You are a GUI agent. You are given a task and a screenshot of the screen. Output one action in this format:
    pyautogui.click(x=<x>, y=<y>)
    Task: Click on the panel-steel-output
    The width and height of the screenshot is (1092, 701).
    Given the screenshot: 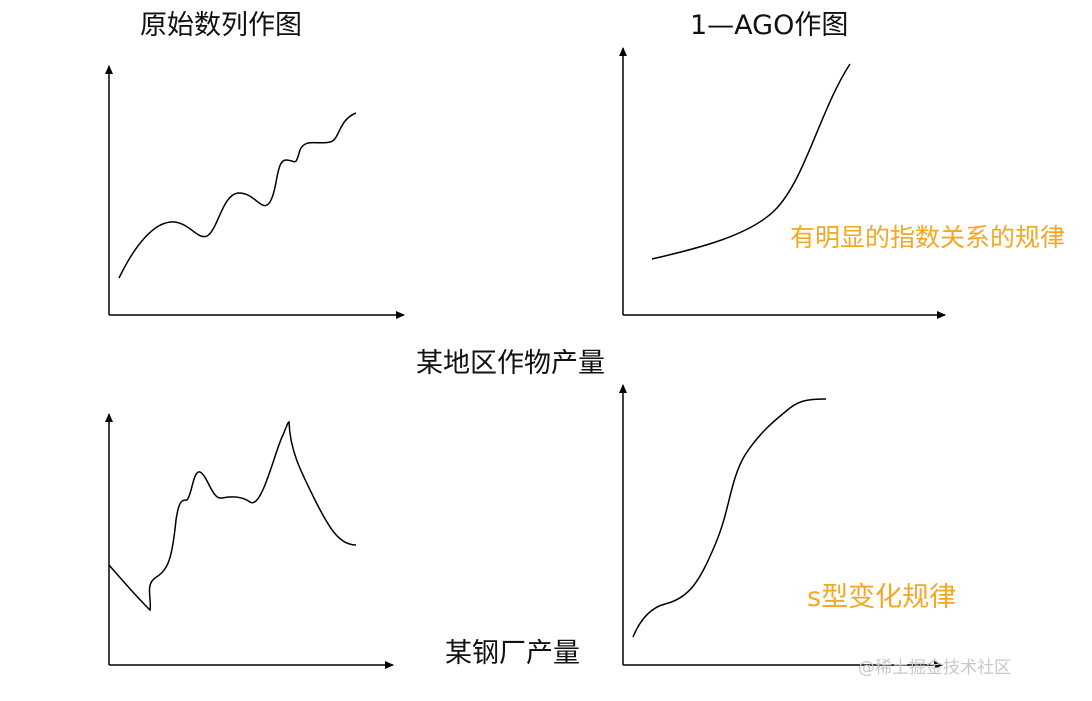 What is the action you would take?
    pyautogui.click(x=249, y=541)
    